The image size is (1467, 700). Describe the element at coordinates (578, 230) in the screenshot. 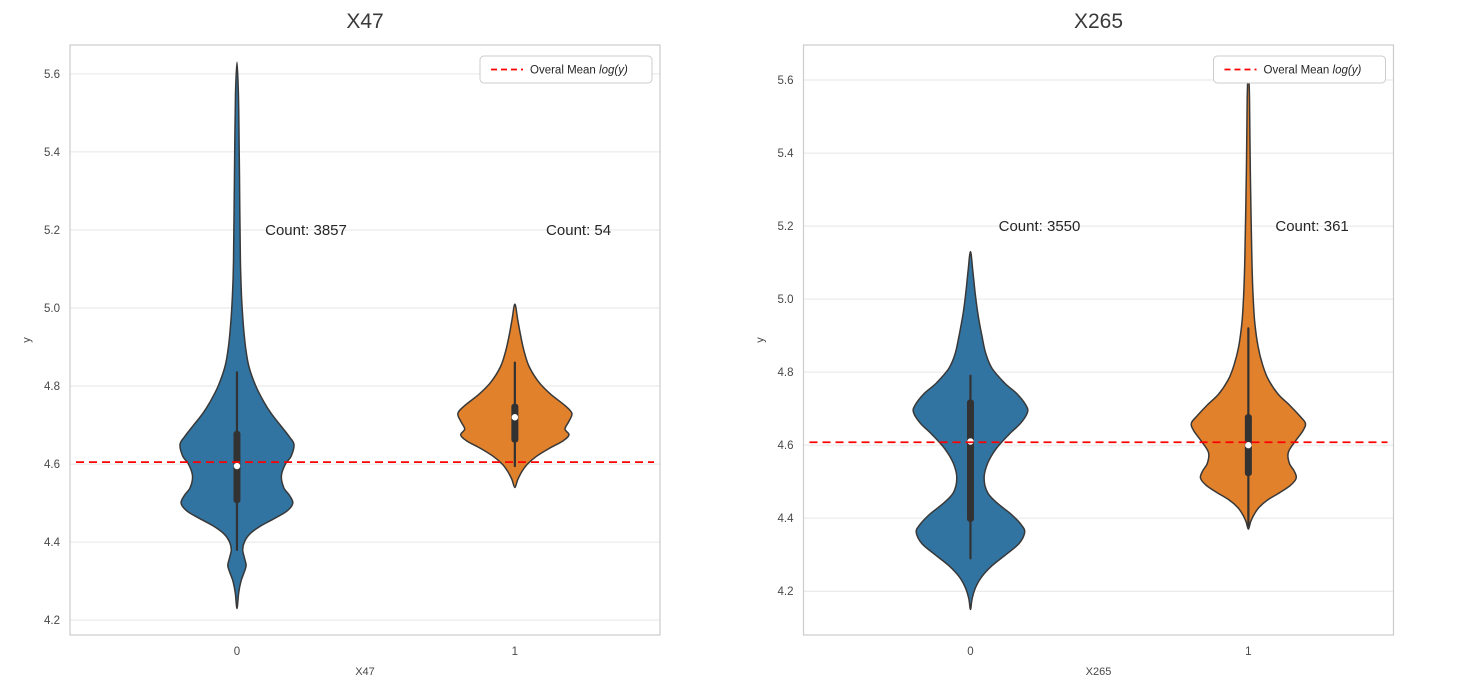

I see `count-annotation: Count: 54` at that location.